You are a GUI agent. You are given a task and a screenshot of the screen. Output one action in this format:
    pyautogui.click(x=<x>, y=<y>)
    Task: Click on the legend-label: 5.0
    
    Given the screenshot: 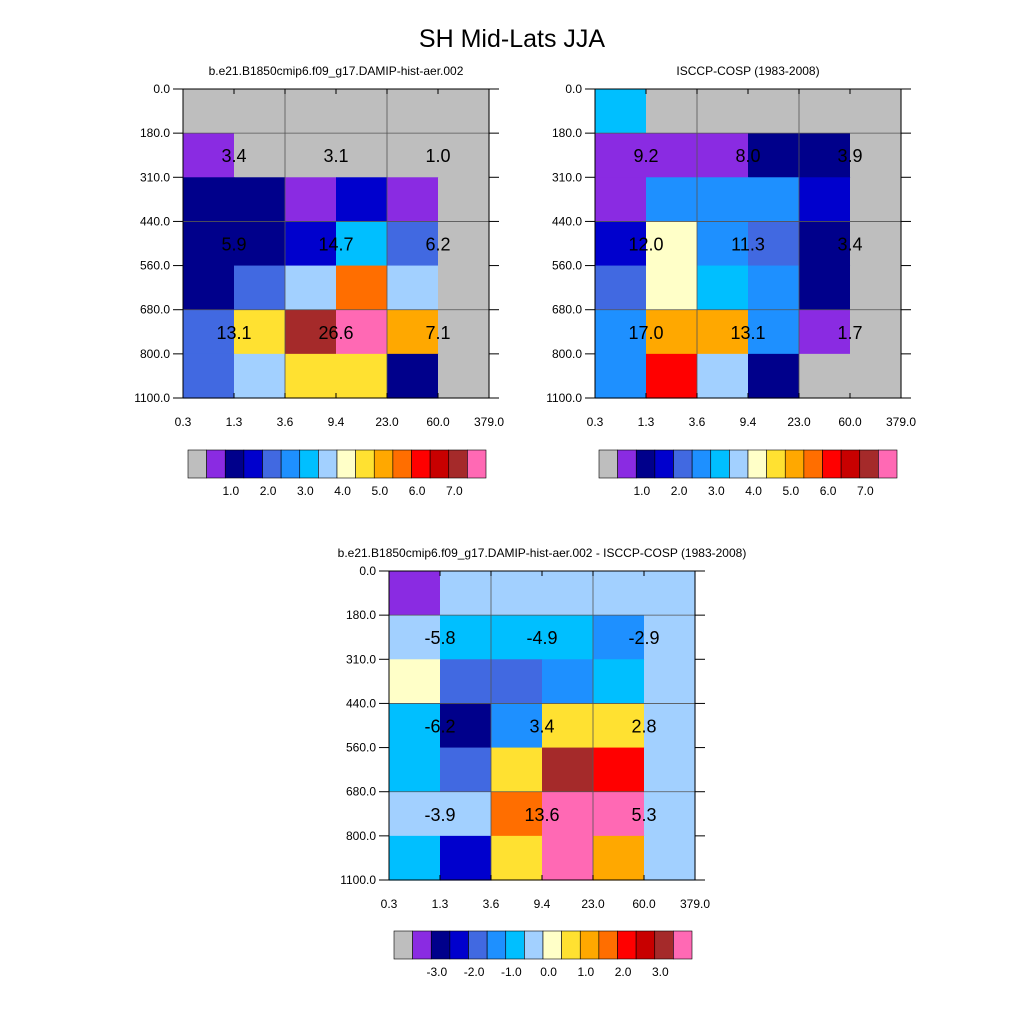 What is the action you would take?
    pyautogui.click(x=790, y=491)
    